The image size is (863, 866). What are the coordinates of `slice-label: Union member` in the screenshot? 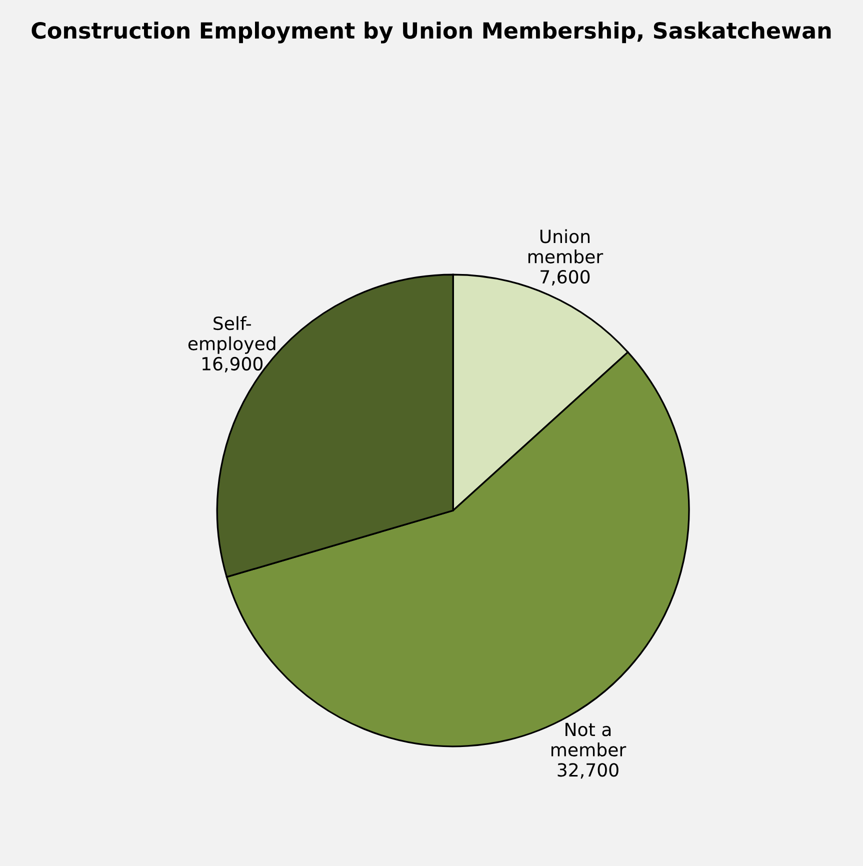 It's located at (566, 246).